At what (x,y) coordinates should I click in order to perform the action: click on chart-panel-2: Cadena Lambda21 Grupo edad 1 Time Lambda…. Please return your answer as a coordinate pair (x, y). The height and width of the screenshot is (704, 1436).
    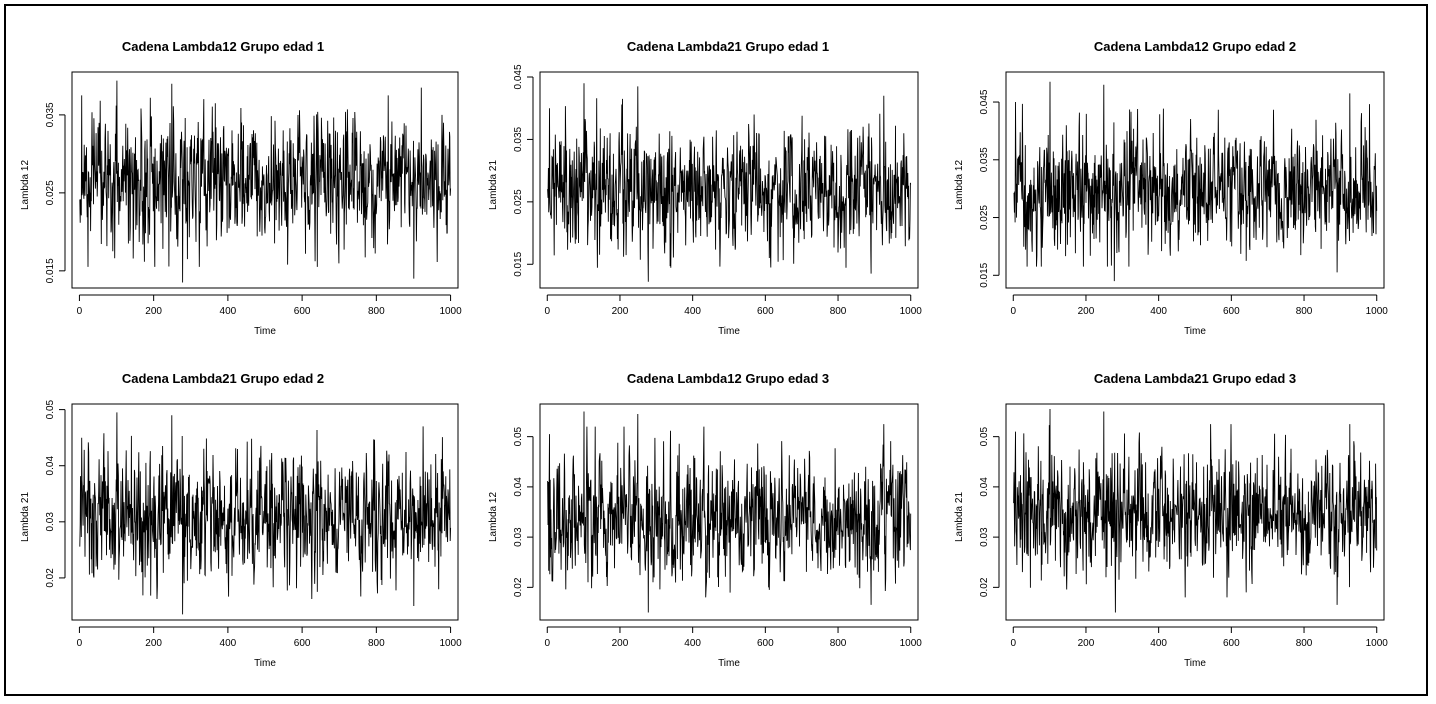
    Looking at the image, I should click on (705, 188).